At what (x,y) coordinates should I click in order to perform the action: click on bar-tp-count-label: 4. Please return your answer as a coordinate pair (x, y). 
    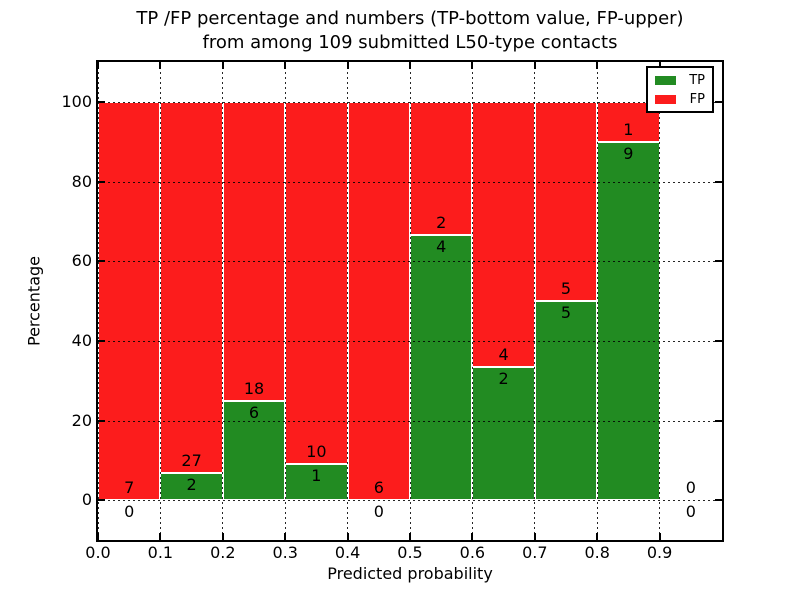
    Looking at the image, I should click on (441, 246).